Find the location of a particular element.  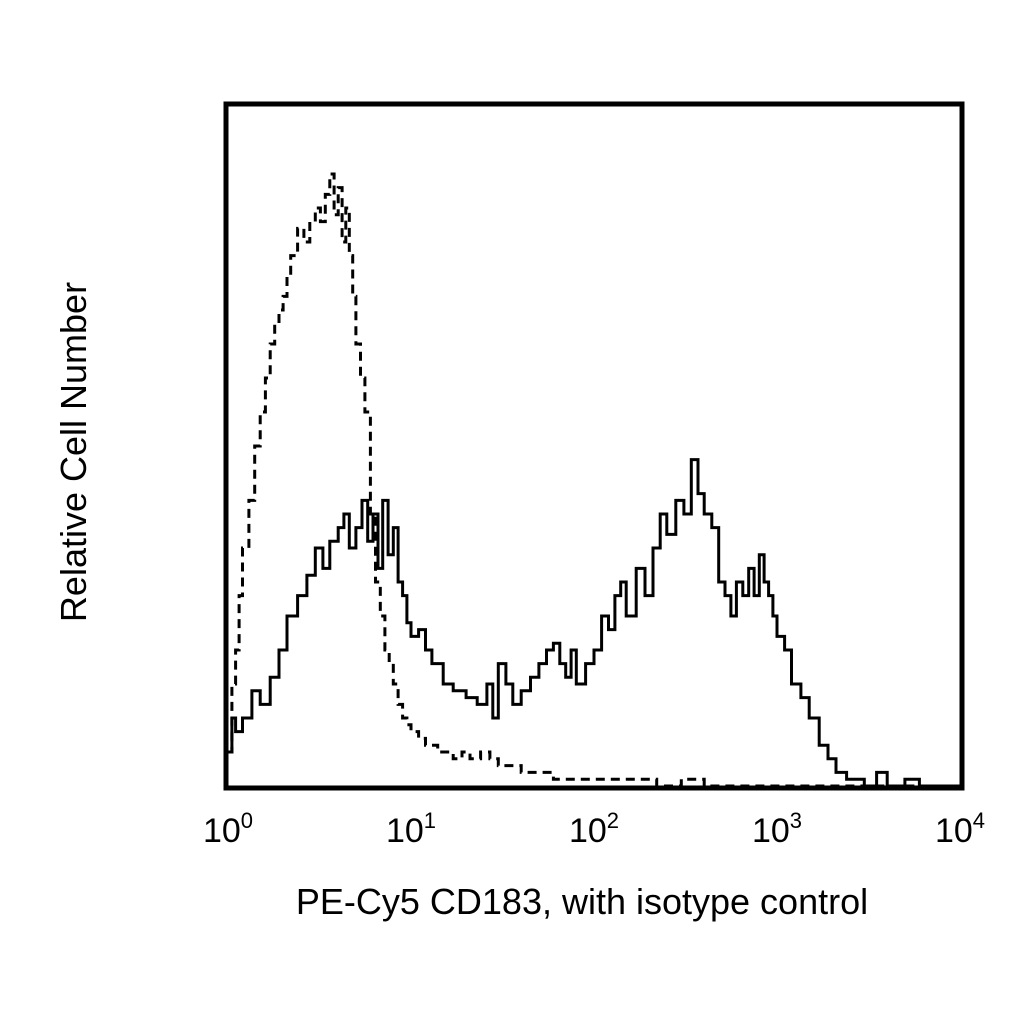

x-tick-label: 10⁴ is located at coordinates (960, 829).